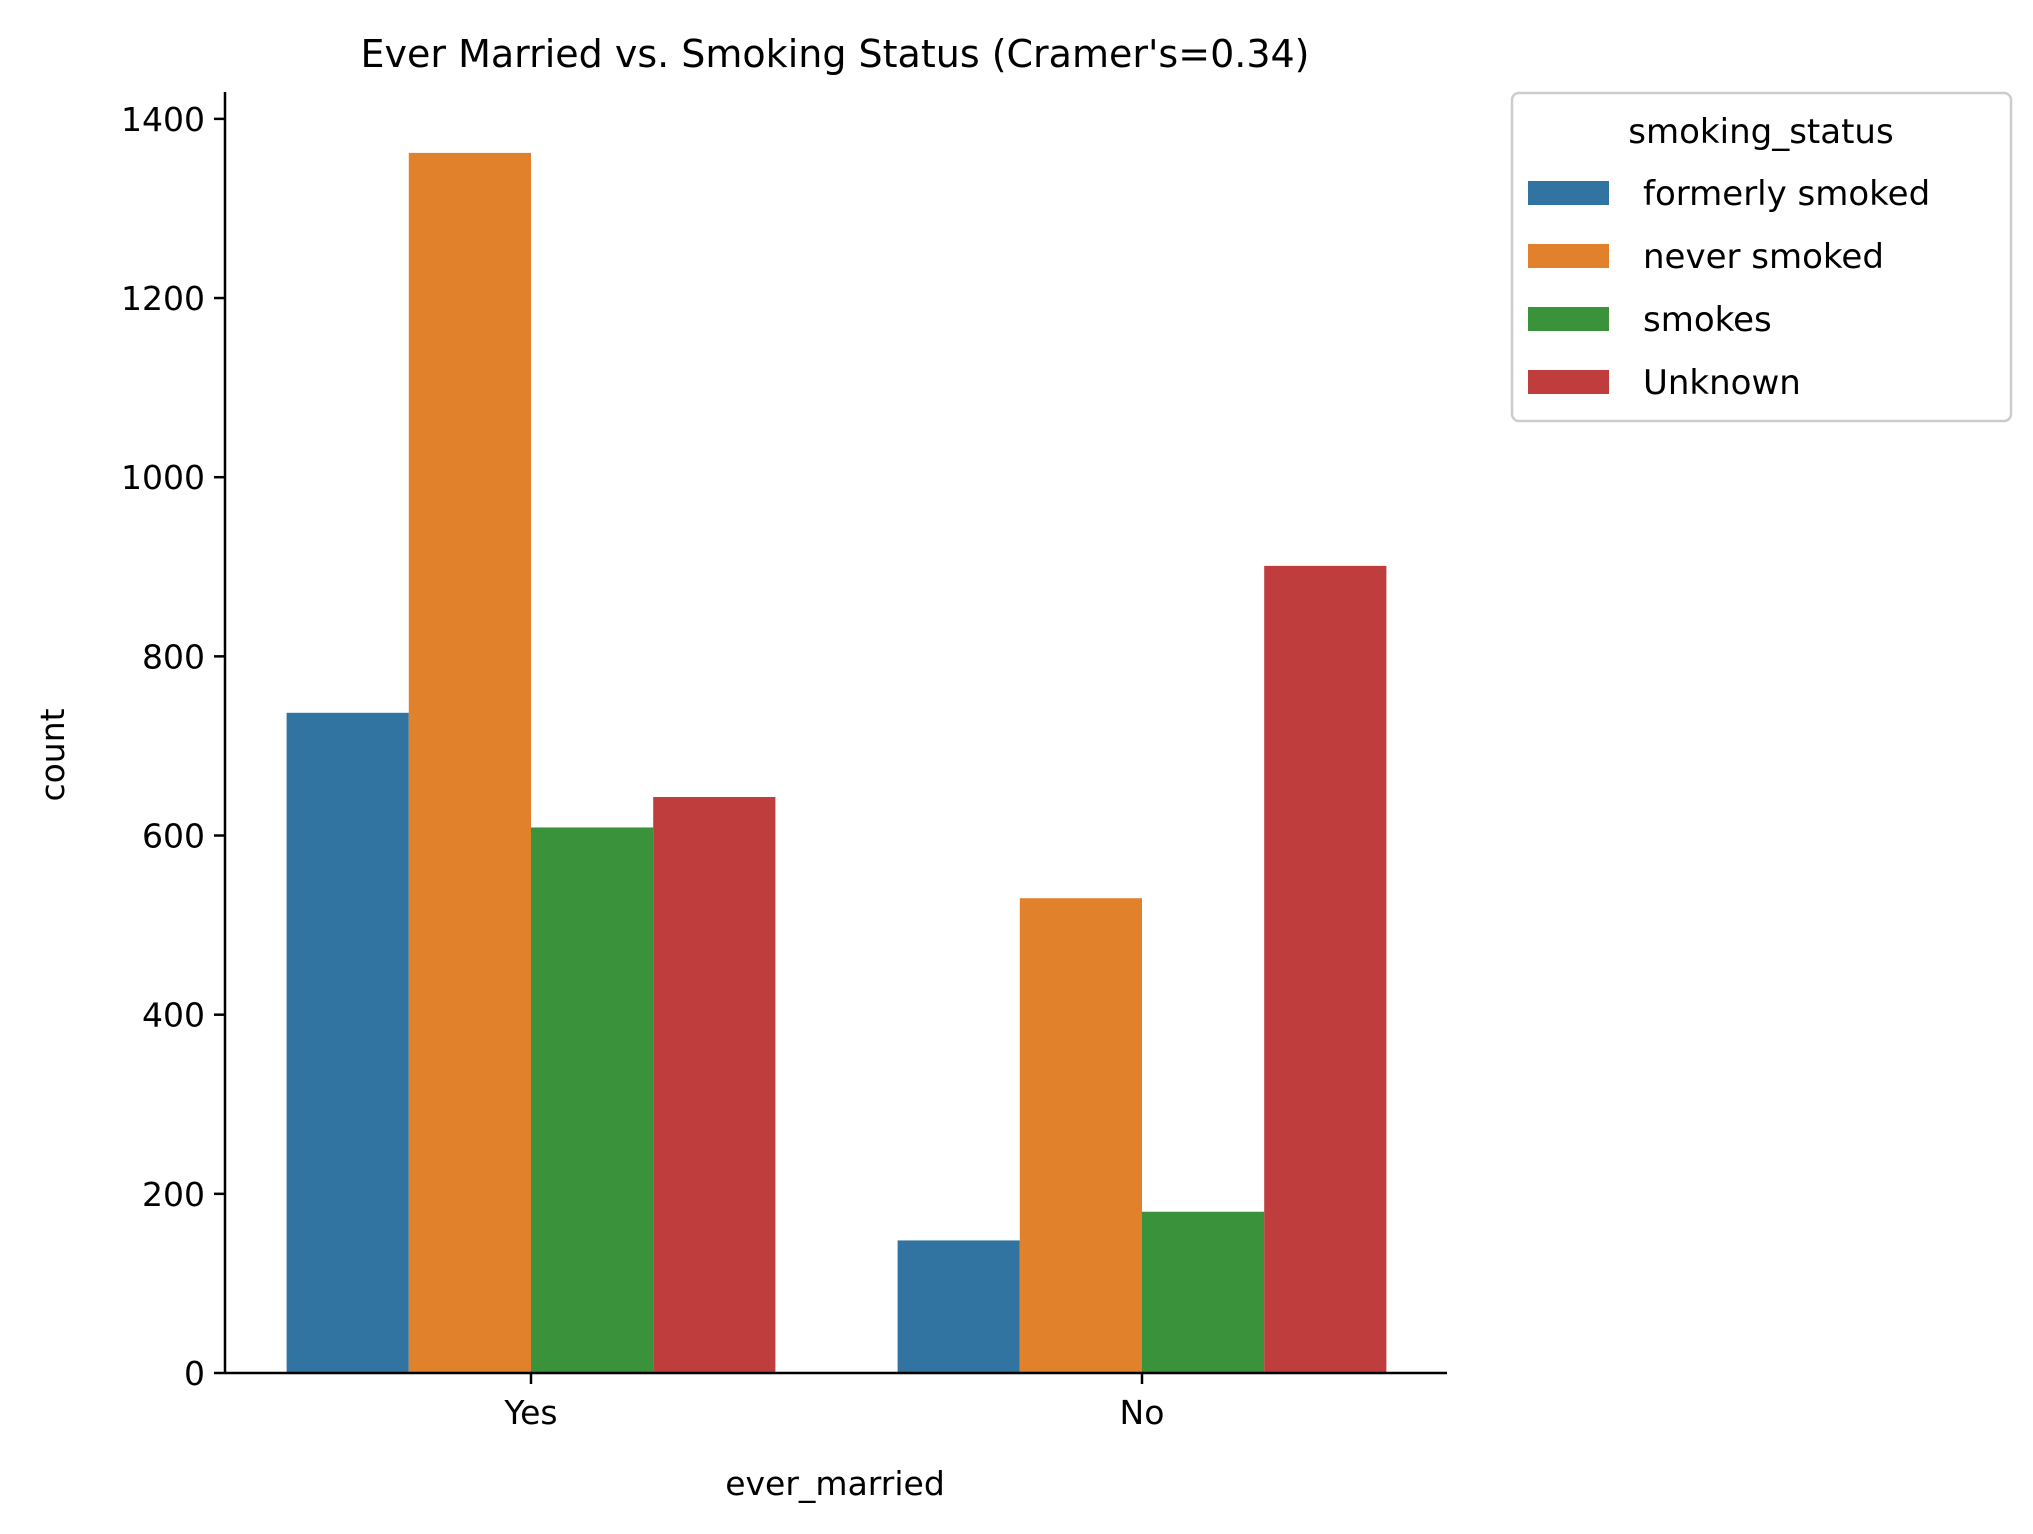 The width and height of the screenshot is (2033, 1534). What do you see at coordinates (1707, 320) in the screenshot?
I see `legend-label: smokes` at bounding box center [1707, 320].